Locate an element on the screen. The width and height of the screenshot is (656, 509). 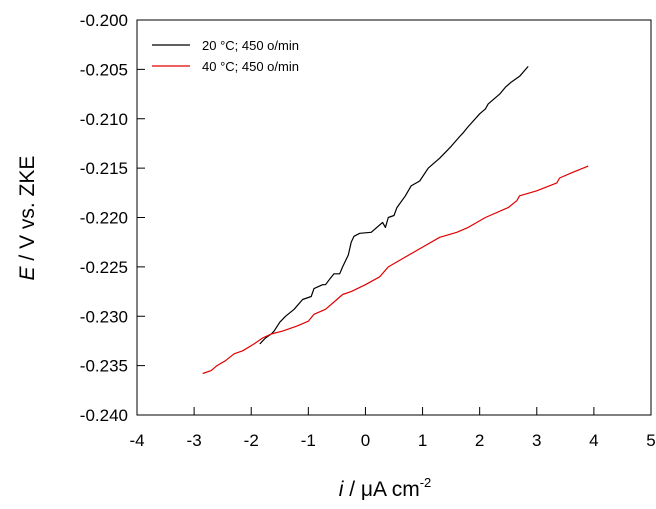
y-tick-label: -0.230 is located at coordinates (104, 316).